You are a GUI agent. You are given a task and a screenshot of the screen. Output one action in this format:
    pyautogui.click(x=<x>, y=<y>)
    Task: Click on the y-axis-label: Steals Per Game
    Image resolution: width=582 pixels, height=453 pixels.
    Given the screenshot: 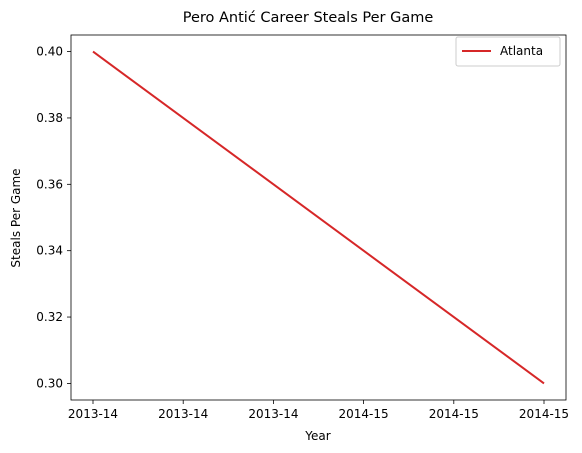 What is the action you would take?
    pyautogui.click(x=16, y=217)
    